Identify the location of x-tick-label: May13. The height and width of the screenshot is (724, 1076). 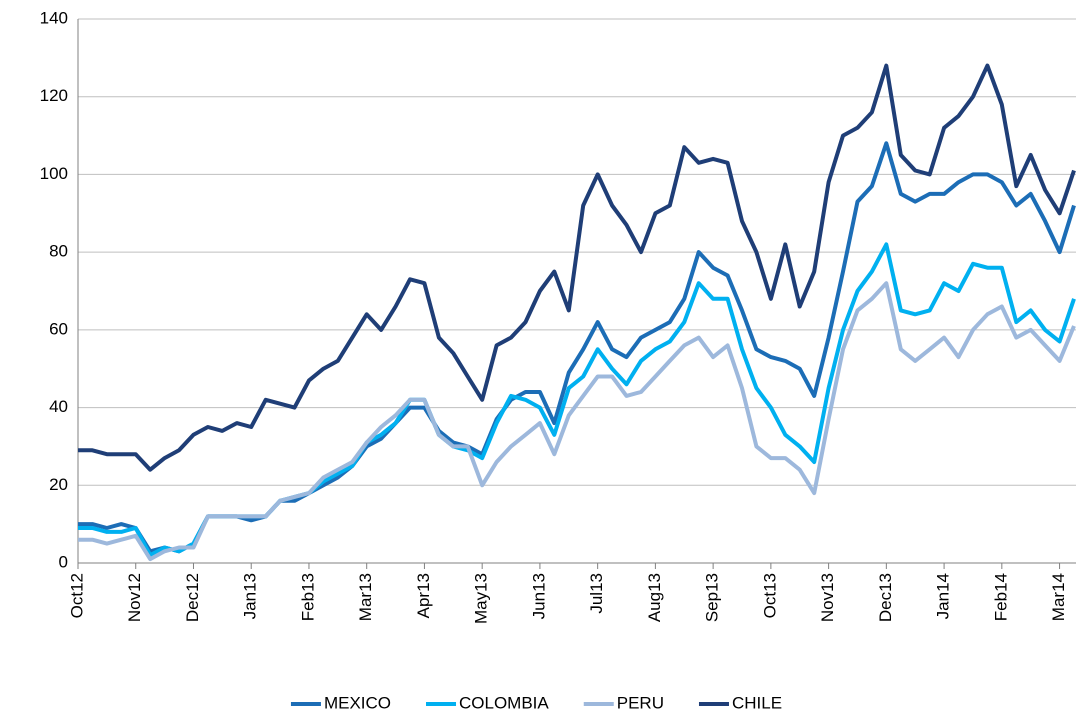
(481, 598).